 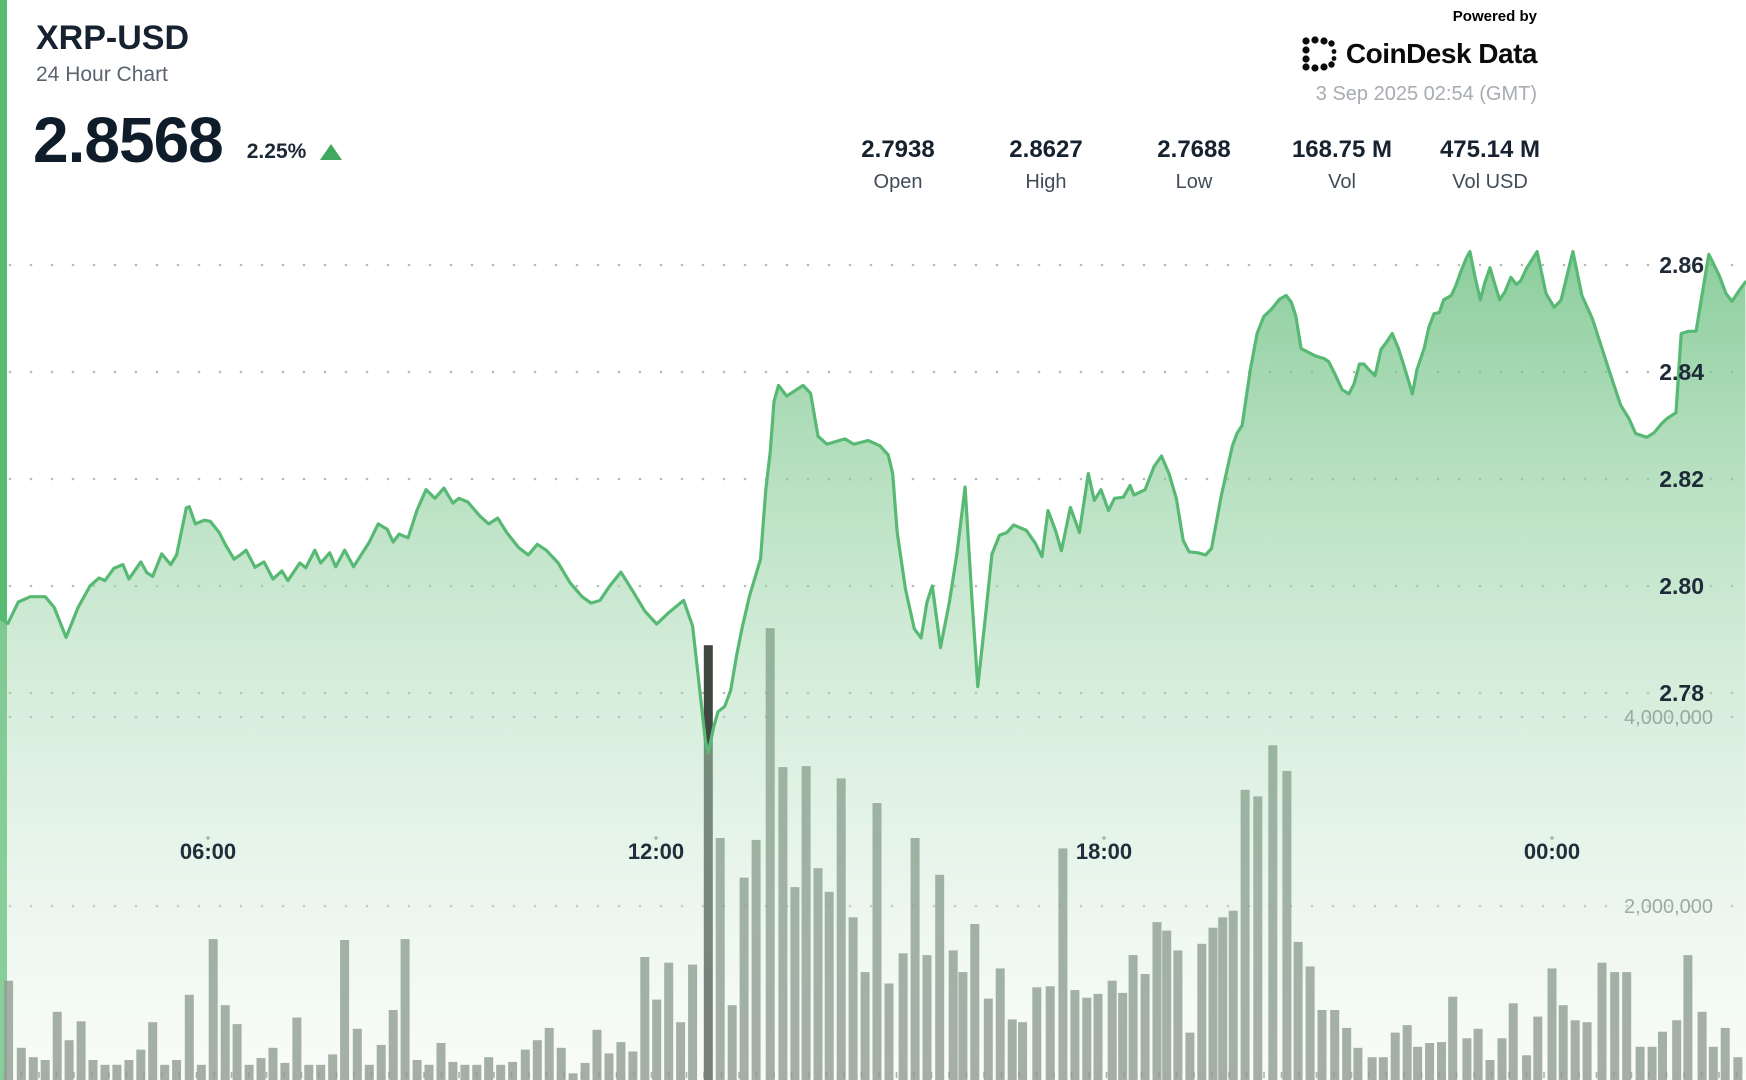 I want to click on price-row: 2.8568 2.25%, so click(x=188, y=141).